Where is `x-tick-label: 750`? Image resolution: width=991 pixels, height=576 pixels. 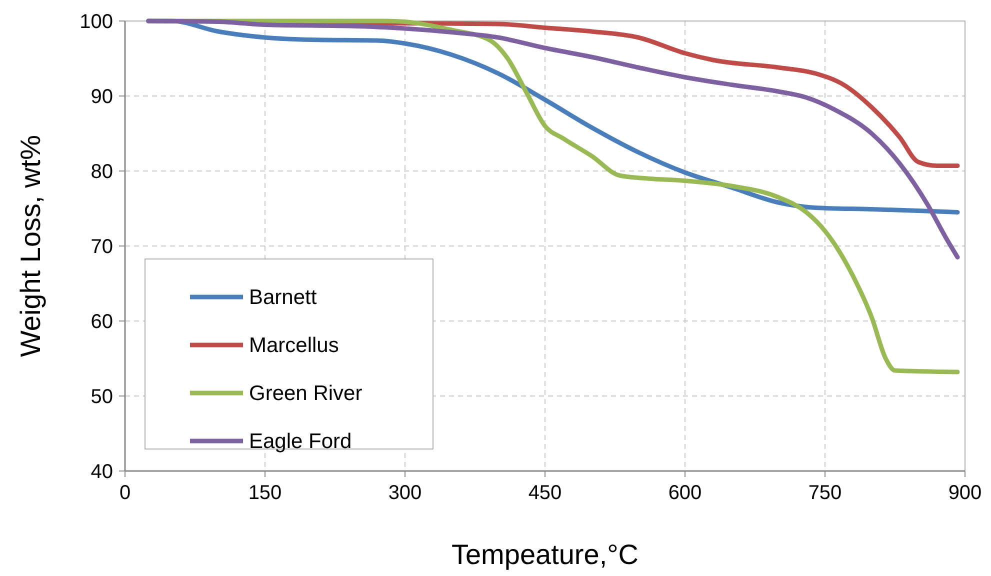
x-tick-label: 750 is located at coordinates (825, 493).